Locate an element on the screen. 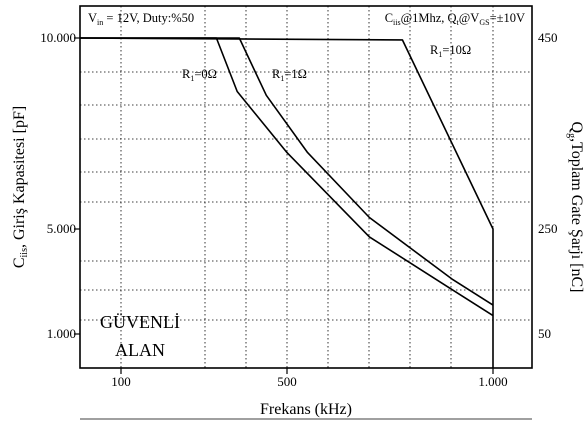 Image resolution: width=588 pixels, height=421 pixels. x-tick-label-3: 1.000 is located at coordinates (492, 381).